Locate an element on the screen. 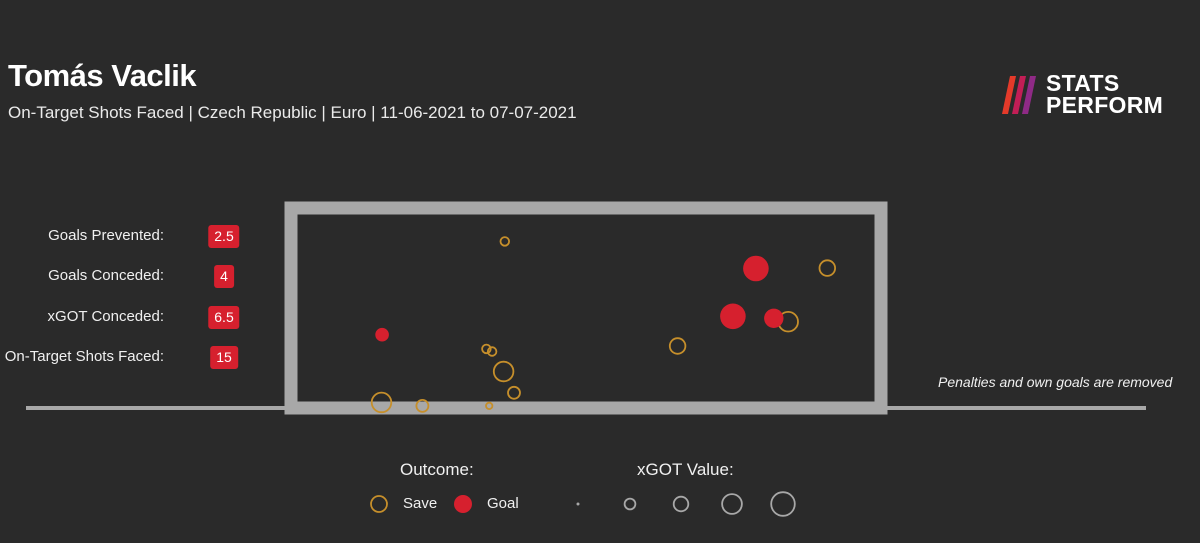 The width and height of the screenshot is (1200, 543). xgot-conceded-badge: 6.5 is located at coordinates (224, 317).